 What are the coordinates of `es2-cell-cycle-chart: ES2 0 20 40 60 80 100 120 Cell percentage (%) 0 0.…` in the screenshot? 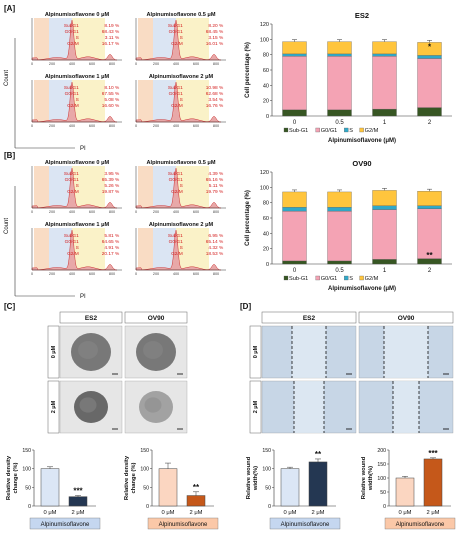 It's located at (348, 77).